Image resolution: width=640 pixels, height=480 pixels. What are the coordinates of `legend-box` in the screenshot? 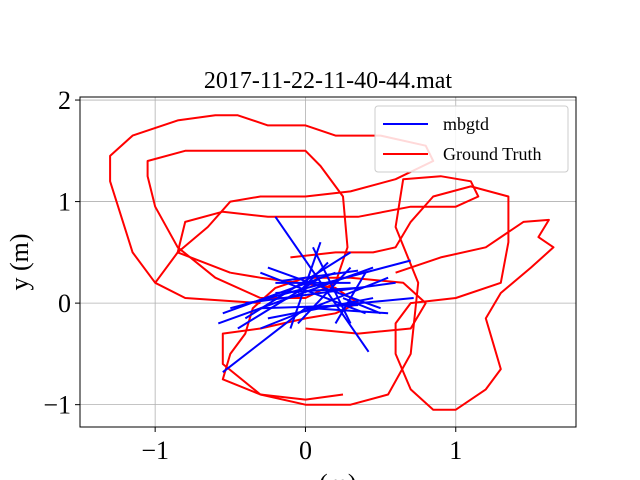 It's located at (471, 139).